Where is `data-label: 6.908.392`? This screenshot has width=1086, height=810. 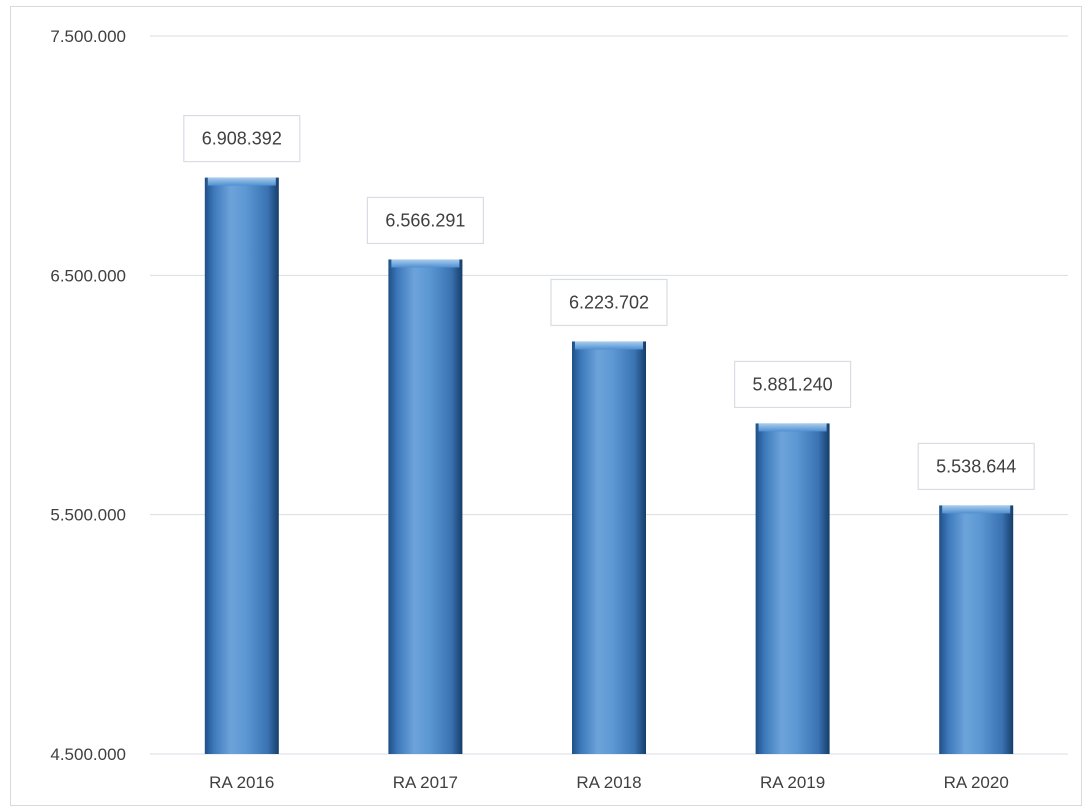 data-label: 6.908.392 is located at coordinates (242, 138).